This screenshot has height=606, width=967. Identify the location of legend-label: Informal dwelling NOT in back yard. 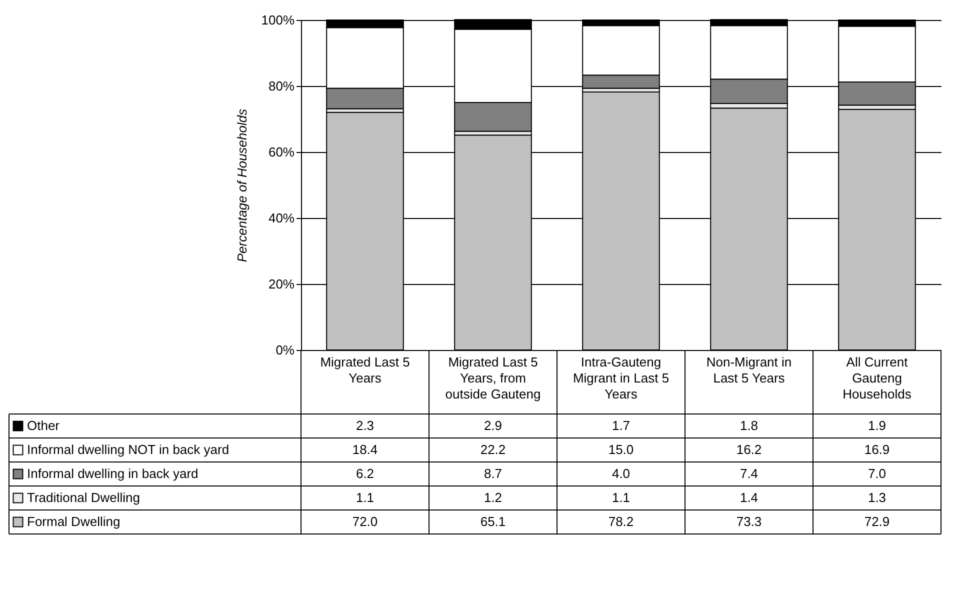
(128, 449).